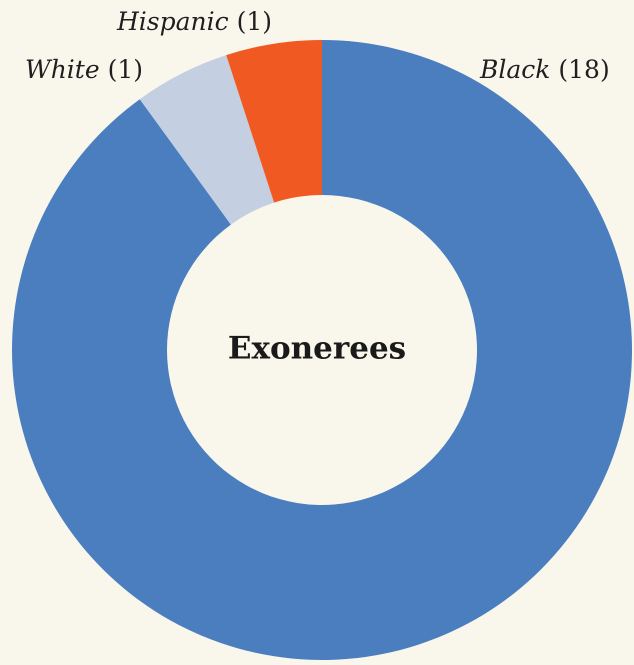 The height and width of the screenshot is (665, 634). I want to click on donut-slice-hispanic, so click(274, 121).